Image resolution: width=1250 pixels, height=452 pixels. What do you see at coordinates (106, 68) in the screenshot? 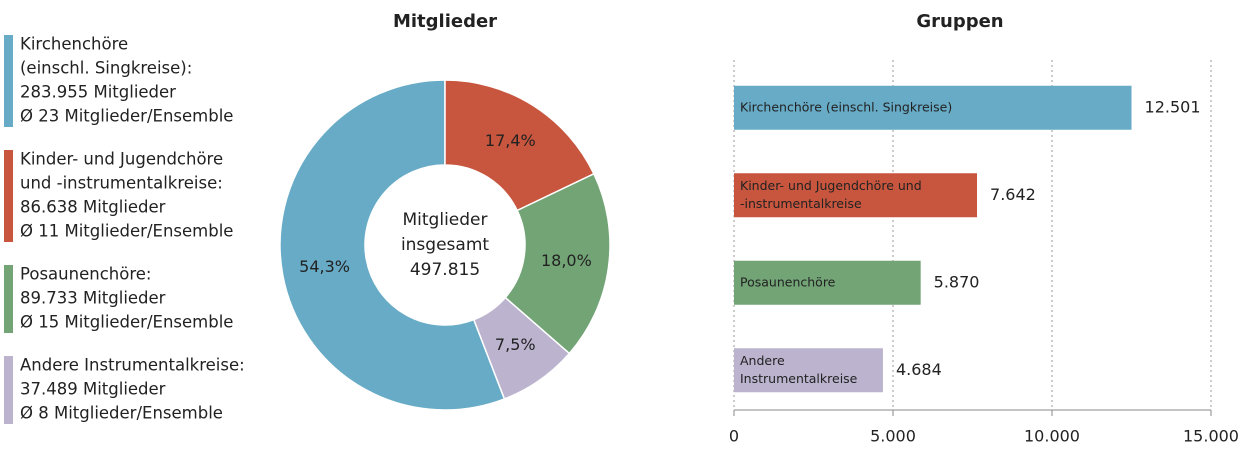
I see `legend-label: (einschl. Singkreise):` at bounding box center [106, 68].